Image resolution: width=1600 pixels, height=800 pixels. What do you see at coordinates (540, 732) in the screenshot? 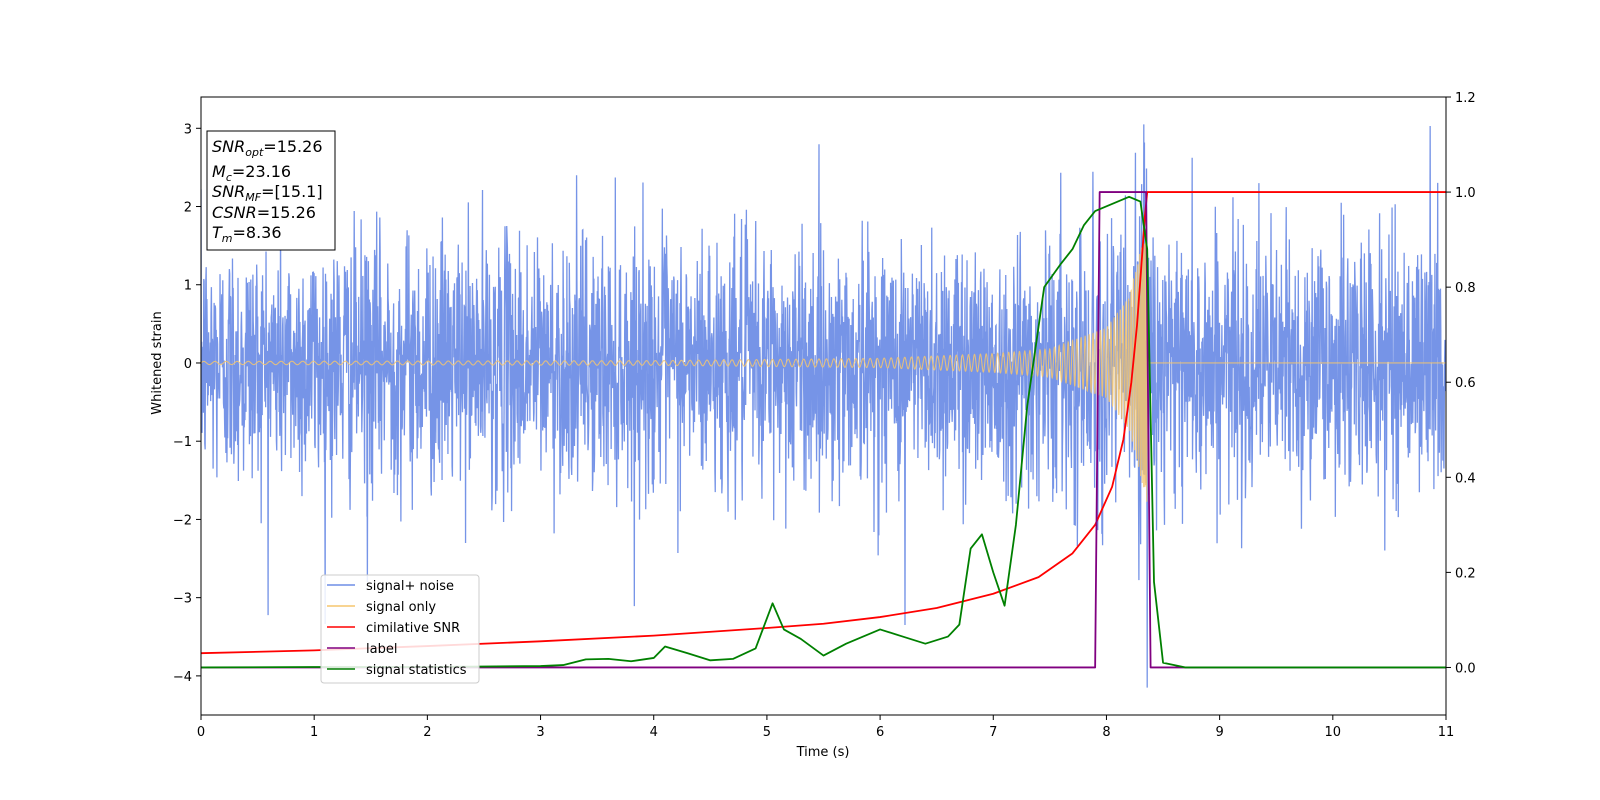
I see `x-tick-label: 3` at bounding box center [540, 732].